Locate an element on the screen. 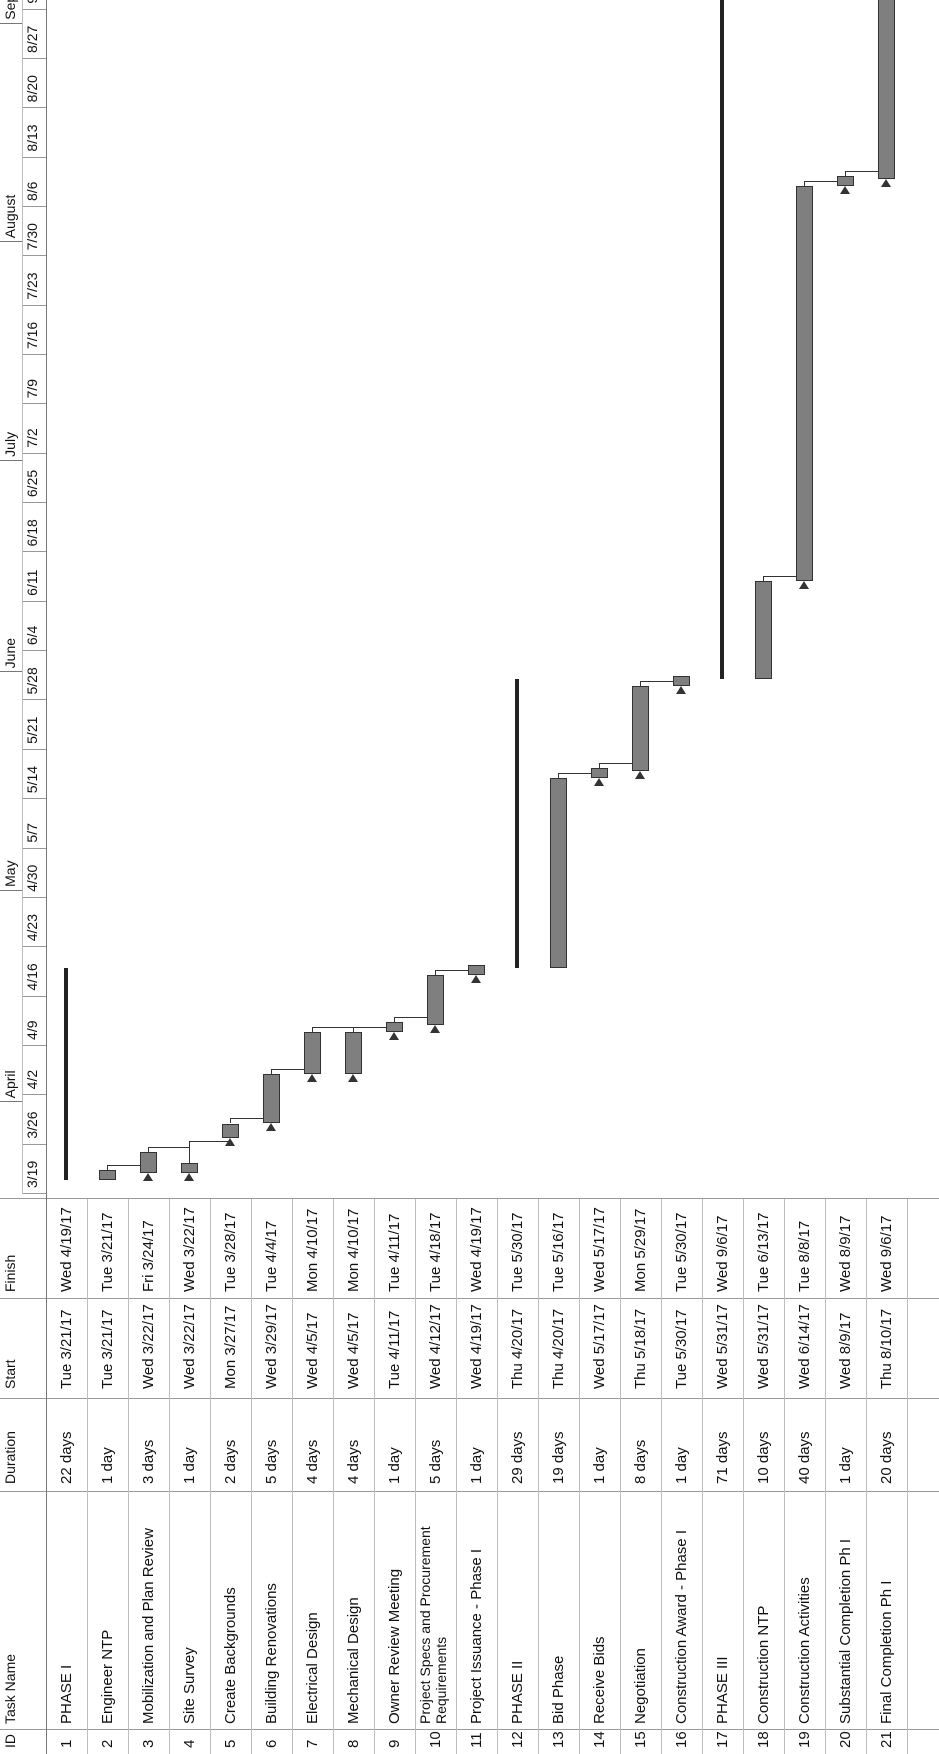  task-start: Mon 3/27/17 is located at coordinates (230, 1347).